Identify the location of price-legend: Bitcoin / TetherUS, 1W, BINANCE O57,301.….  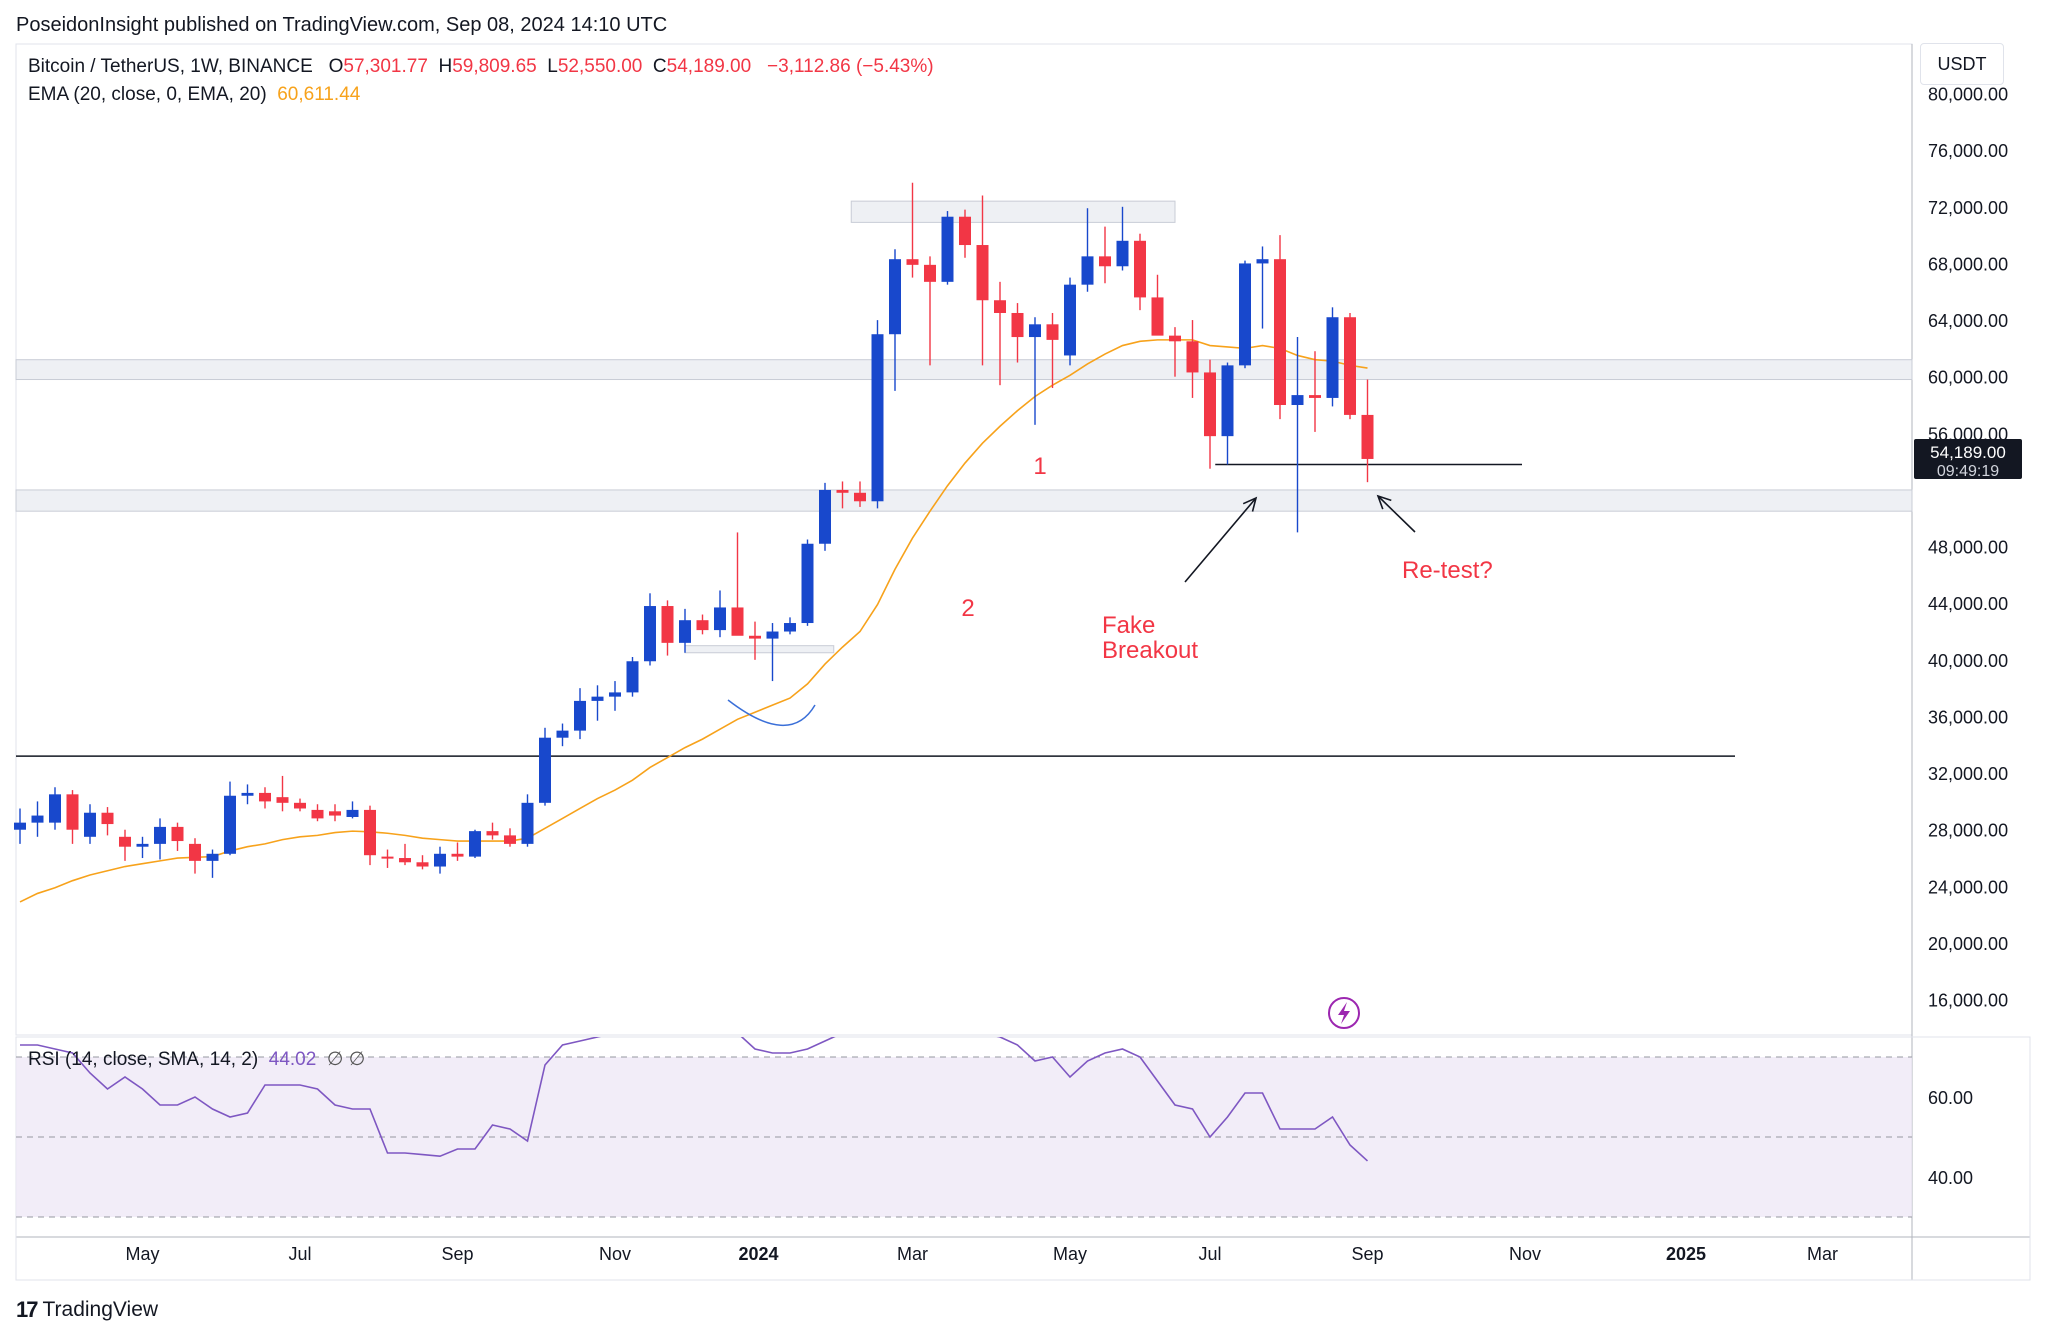
(481, 66).